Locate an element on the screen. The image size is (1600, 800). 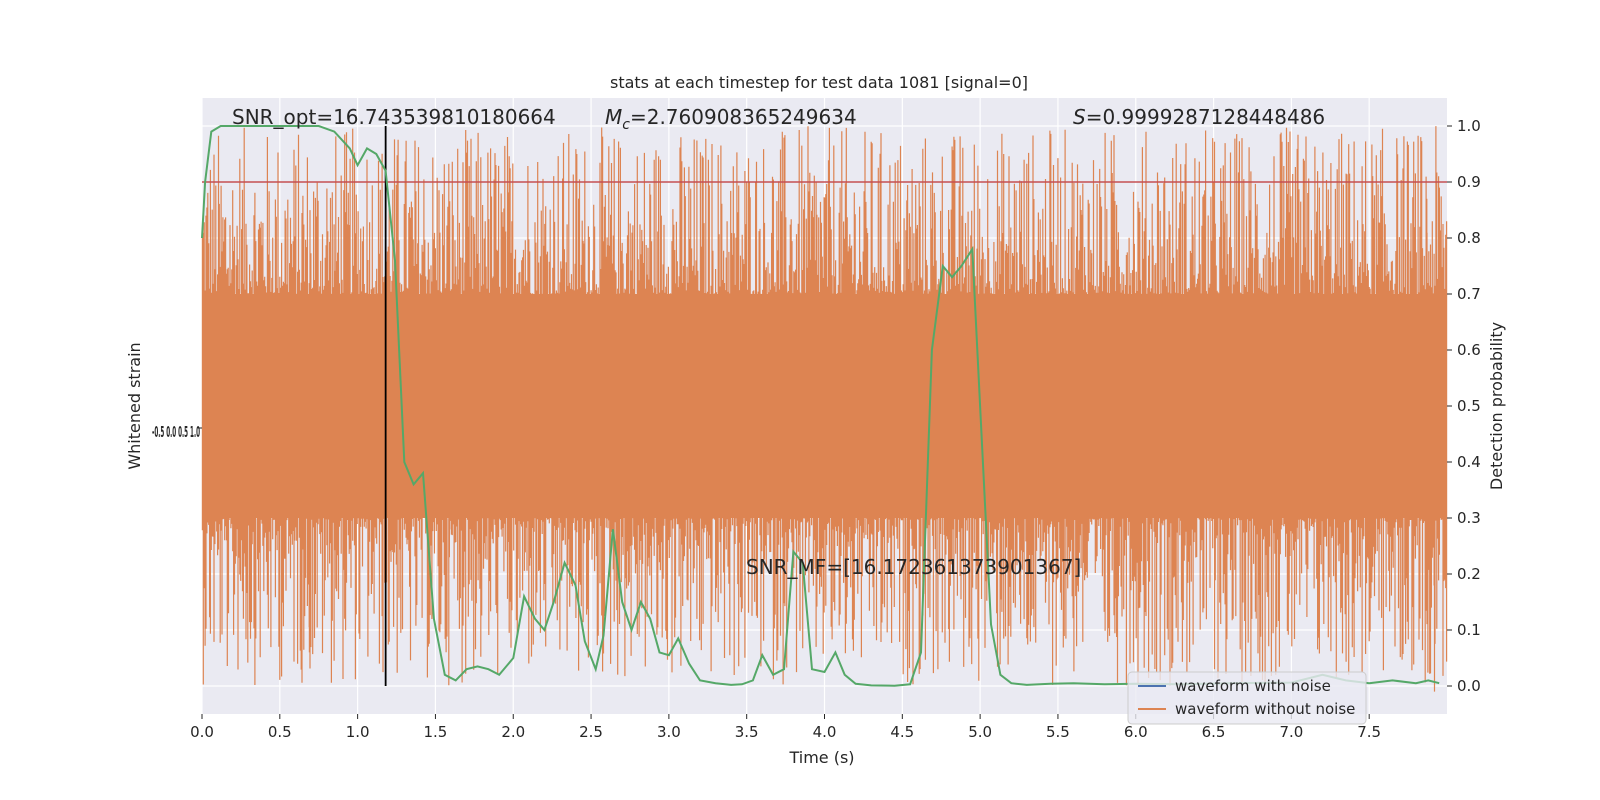
x-tick-label: 5.0 is located at coordinates (980, 732).